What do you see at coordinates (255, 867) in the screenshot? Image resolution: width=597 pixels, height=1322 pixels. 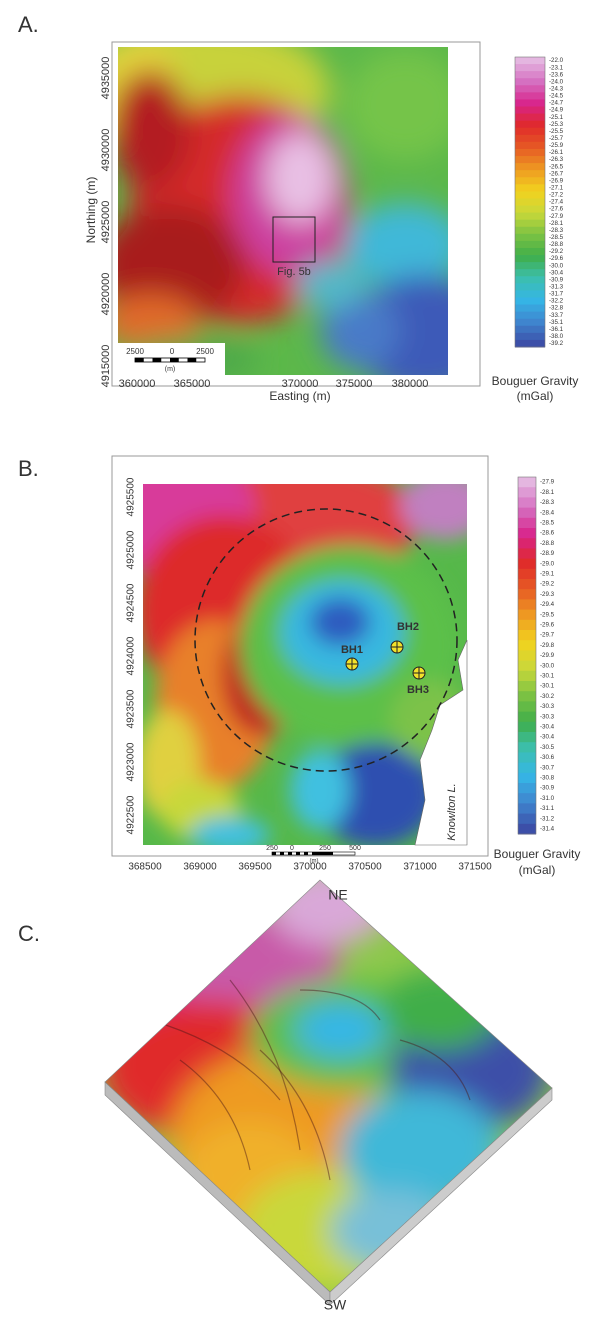 I see `x-tick-label: 369500` at bounding box center [255, 867].